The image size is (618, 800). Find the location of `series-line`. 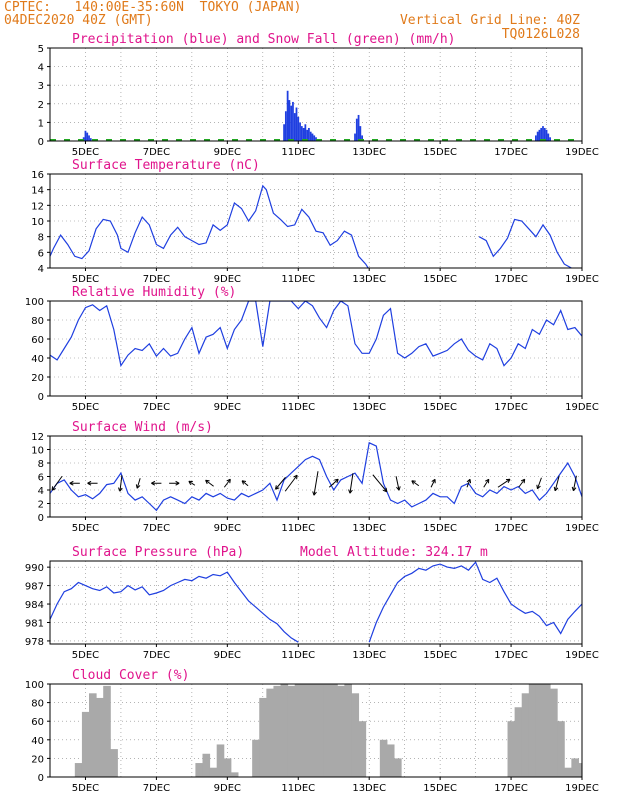

series-line is located at coordinates (174, 607).